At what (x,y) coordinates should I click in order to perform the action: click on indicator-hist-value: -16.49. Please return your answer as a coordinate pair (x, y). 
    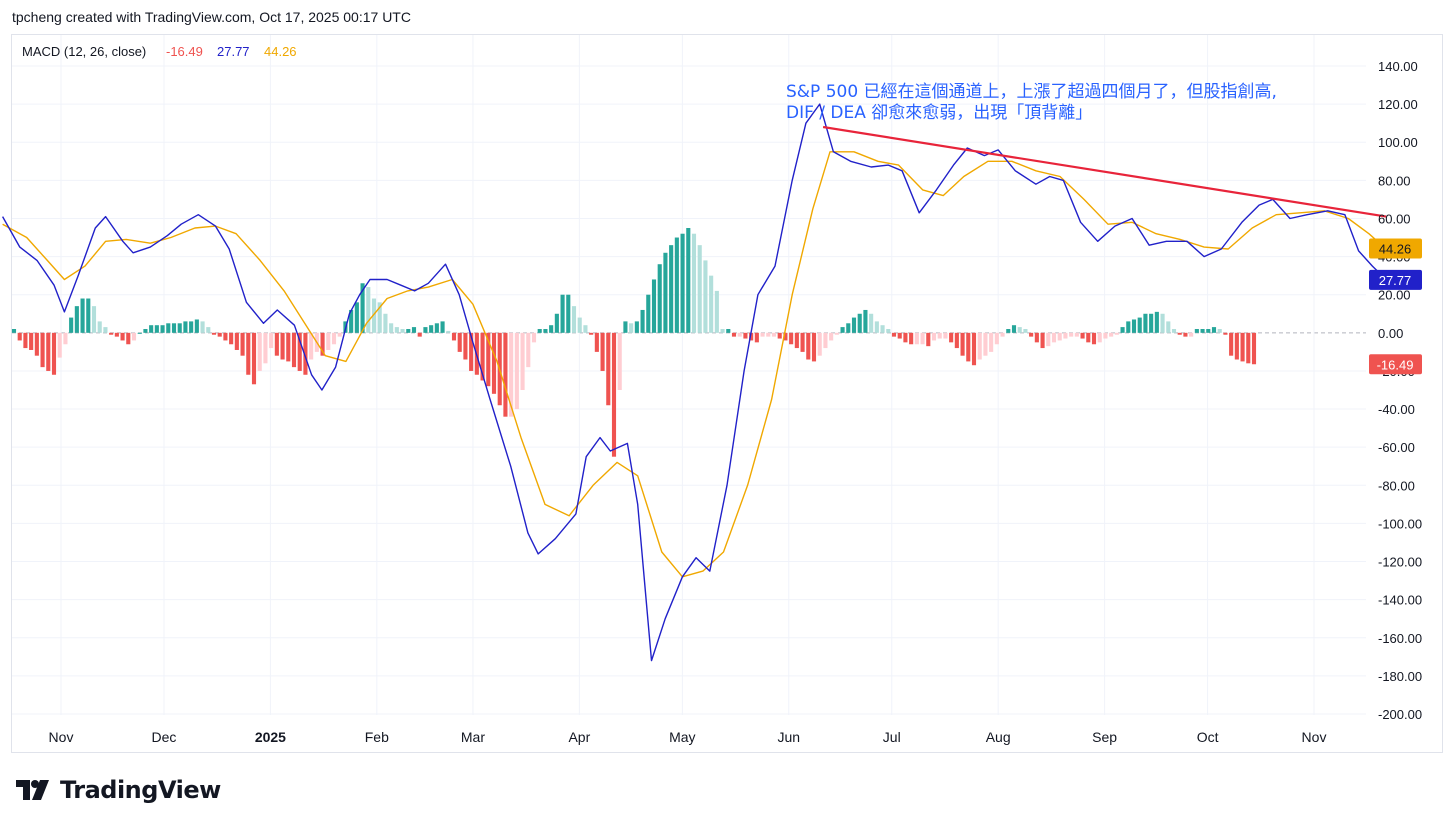
    Looking at the image, I should click on (184, 51).